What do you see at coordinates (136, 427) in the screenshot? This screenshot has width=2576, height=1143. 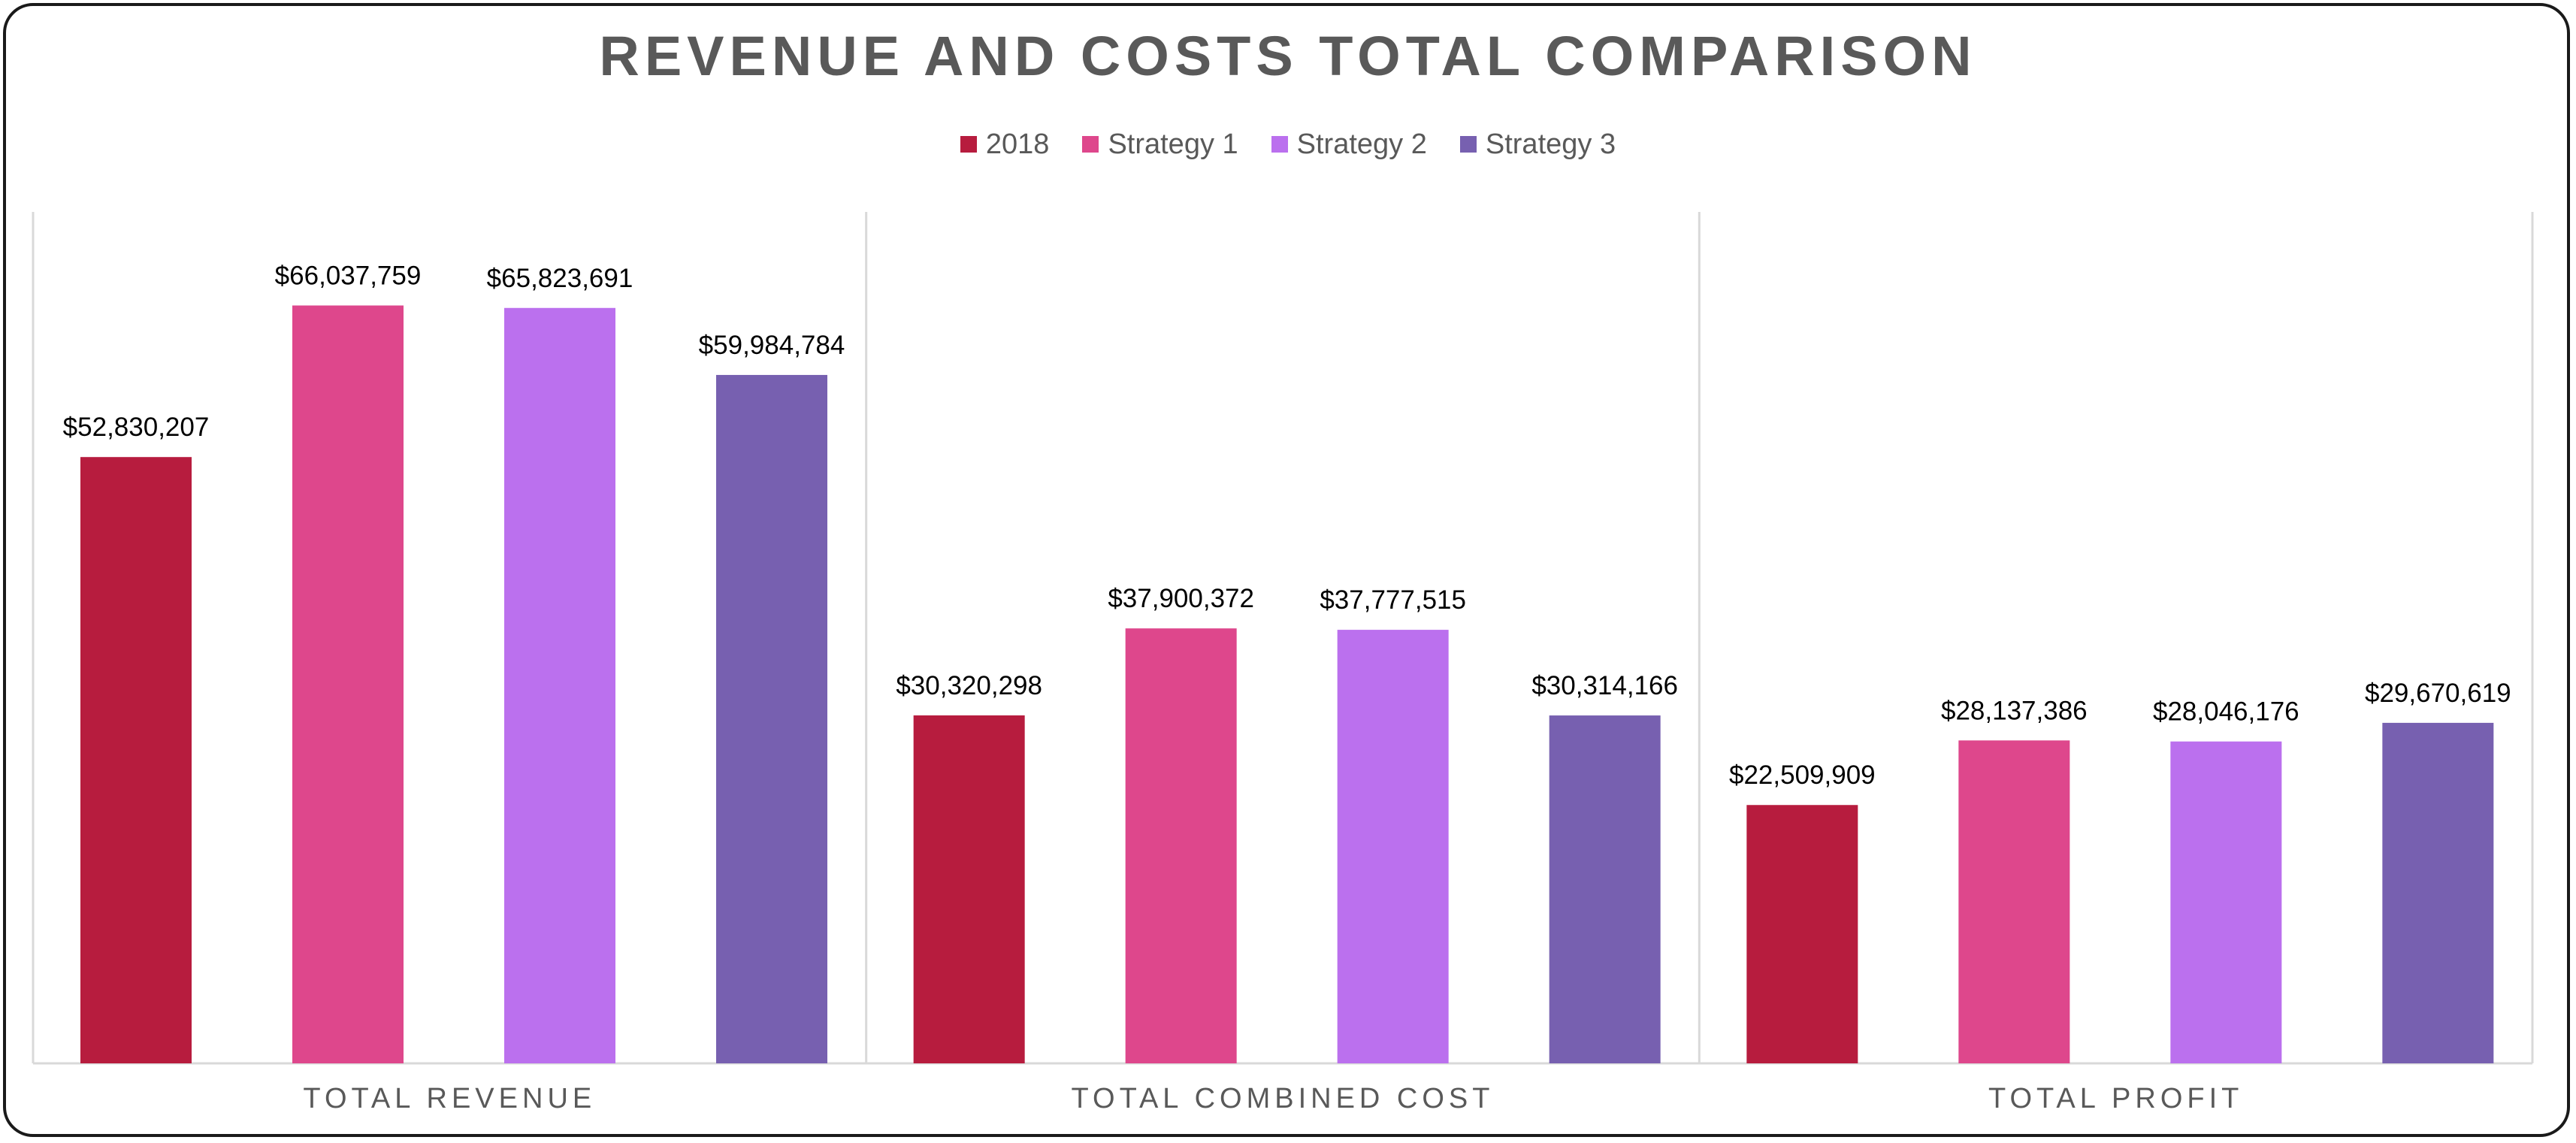 I see `data-label: $52,830,207` at bounding box center [136, 427].